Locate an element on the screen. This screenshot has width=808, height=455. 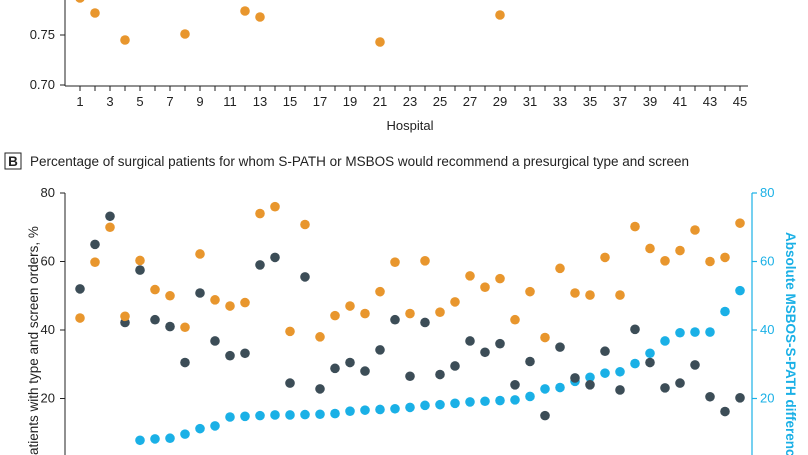
panel-a-x-tick-label: 25 is located at coordinates (440, 101).